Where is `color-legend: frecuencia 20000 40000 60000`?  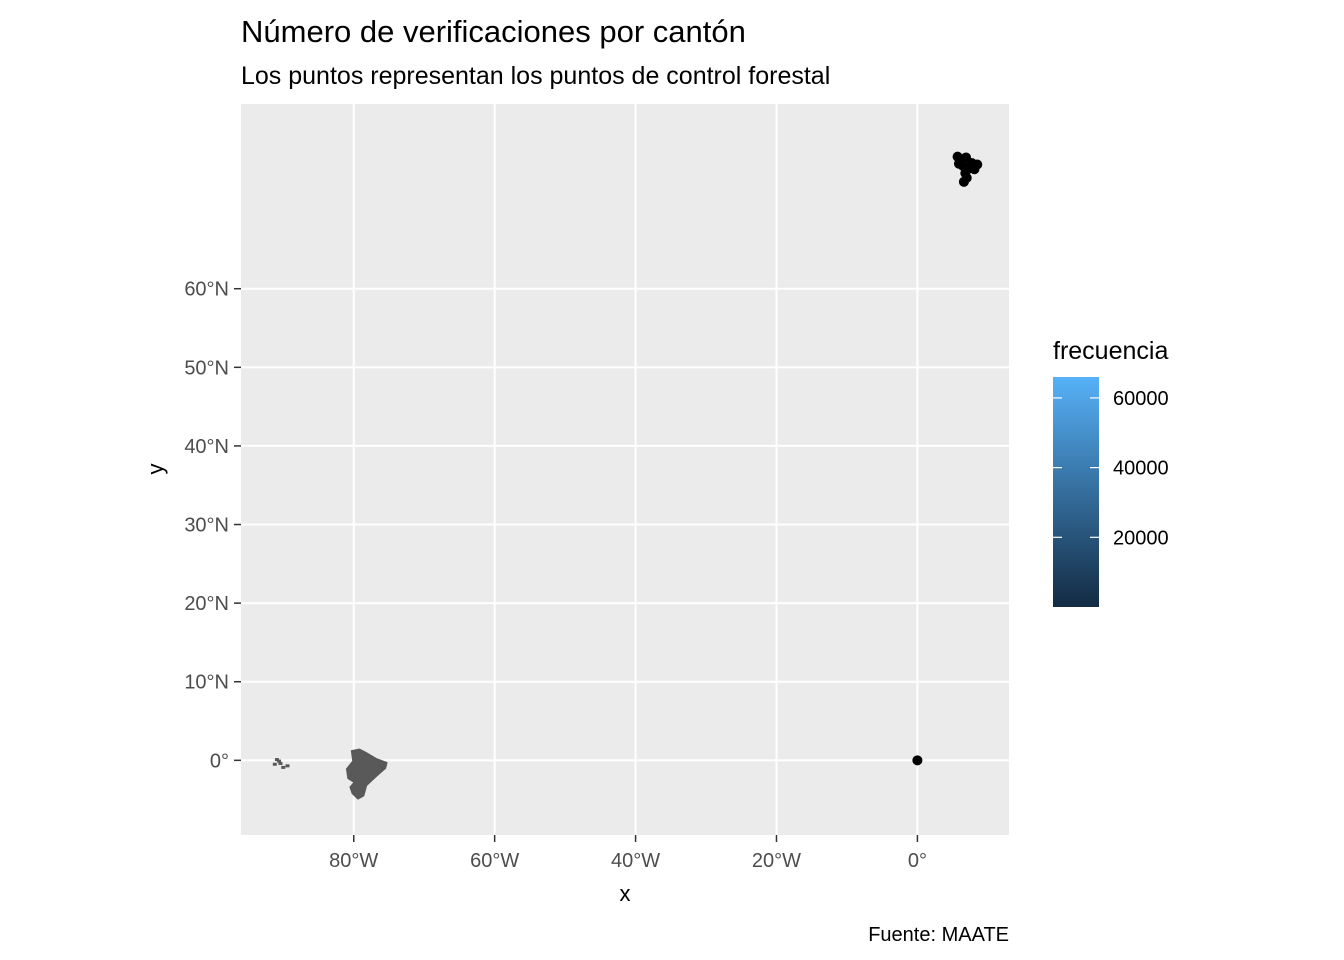 color-legend: frecuencia 20000 40000 60000 is located at coordinates (1111, 472).